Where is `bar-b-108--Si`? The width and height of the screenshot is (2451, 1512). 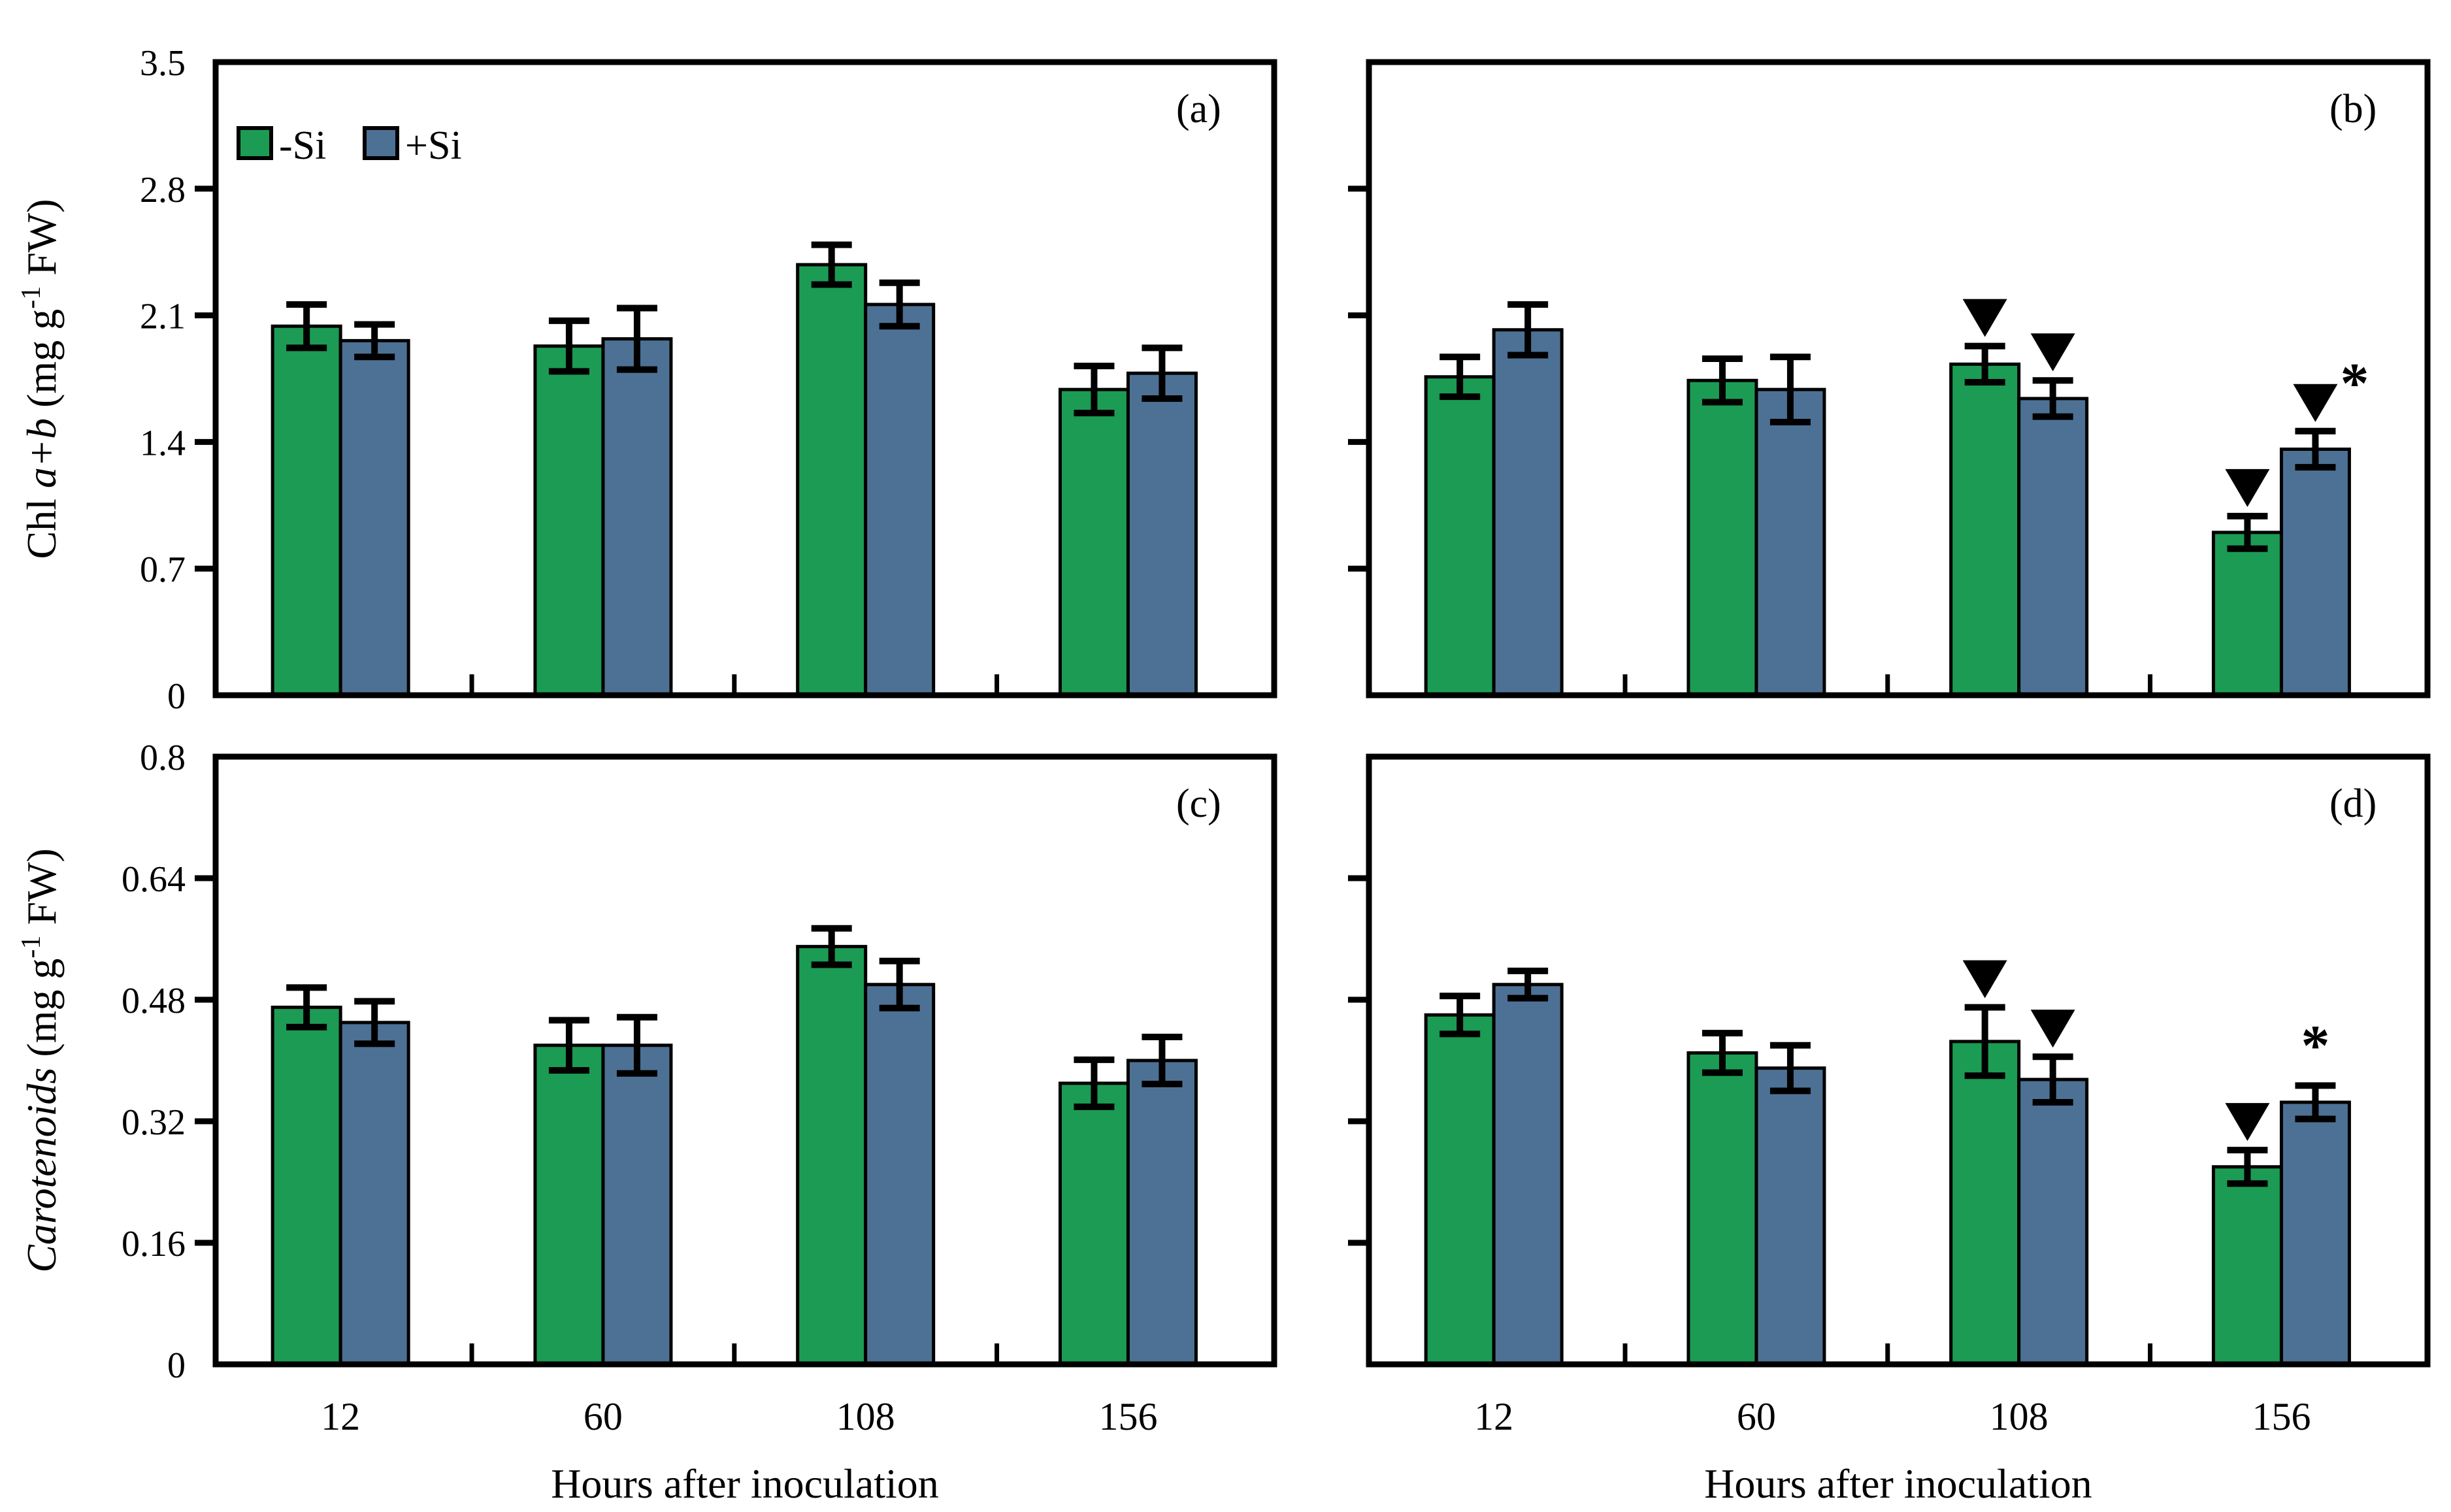
bar-b-108--Si is located at coordinates (1985, 529).